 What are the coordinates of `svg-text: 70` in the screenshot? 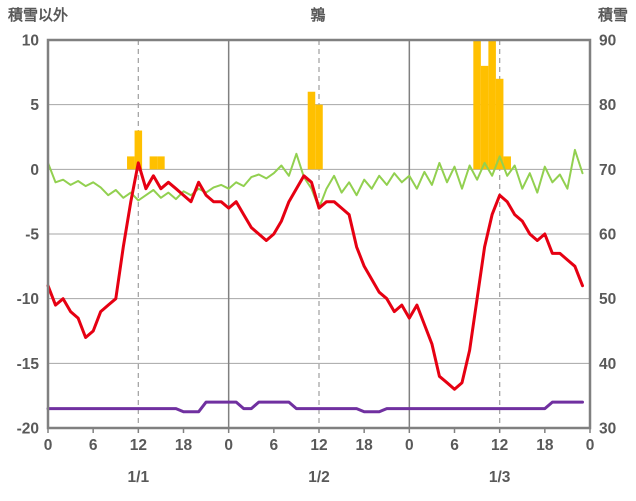 It's located at (607, 170).